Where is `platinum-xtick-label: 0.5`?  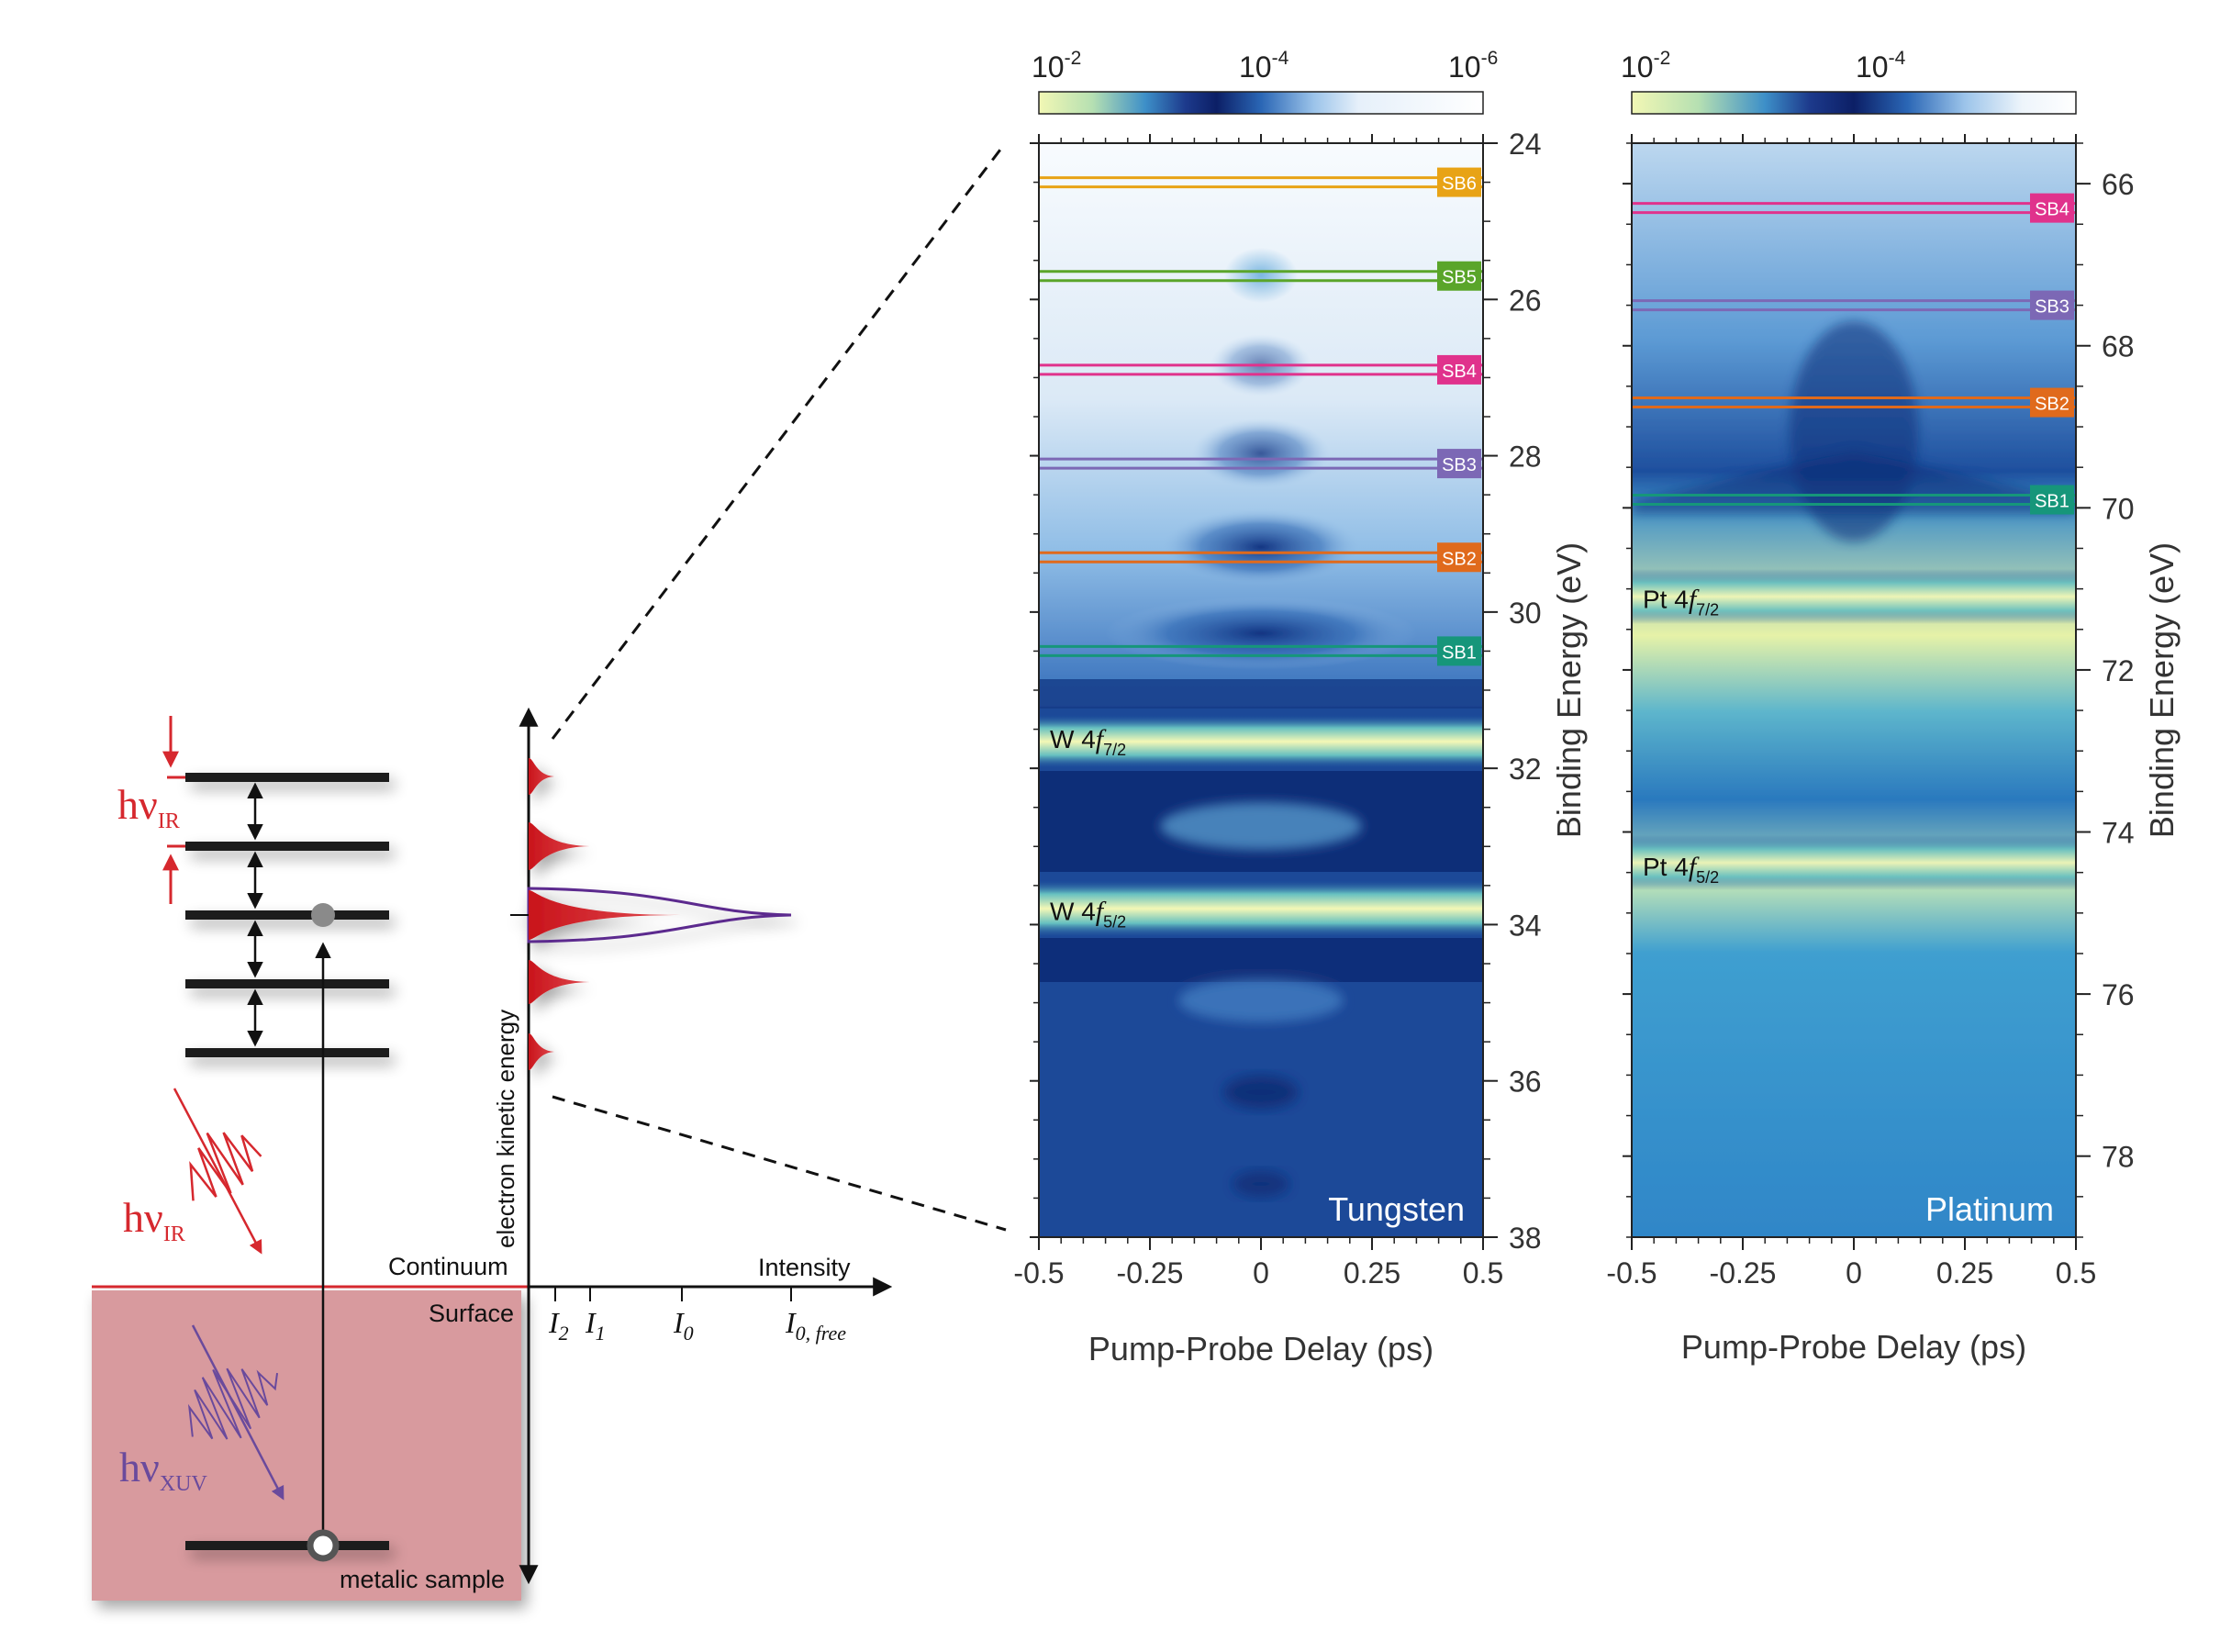
platinum-xtick-label: 0.5 is located at coordinates (2076, 1272).